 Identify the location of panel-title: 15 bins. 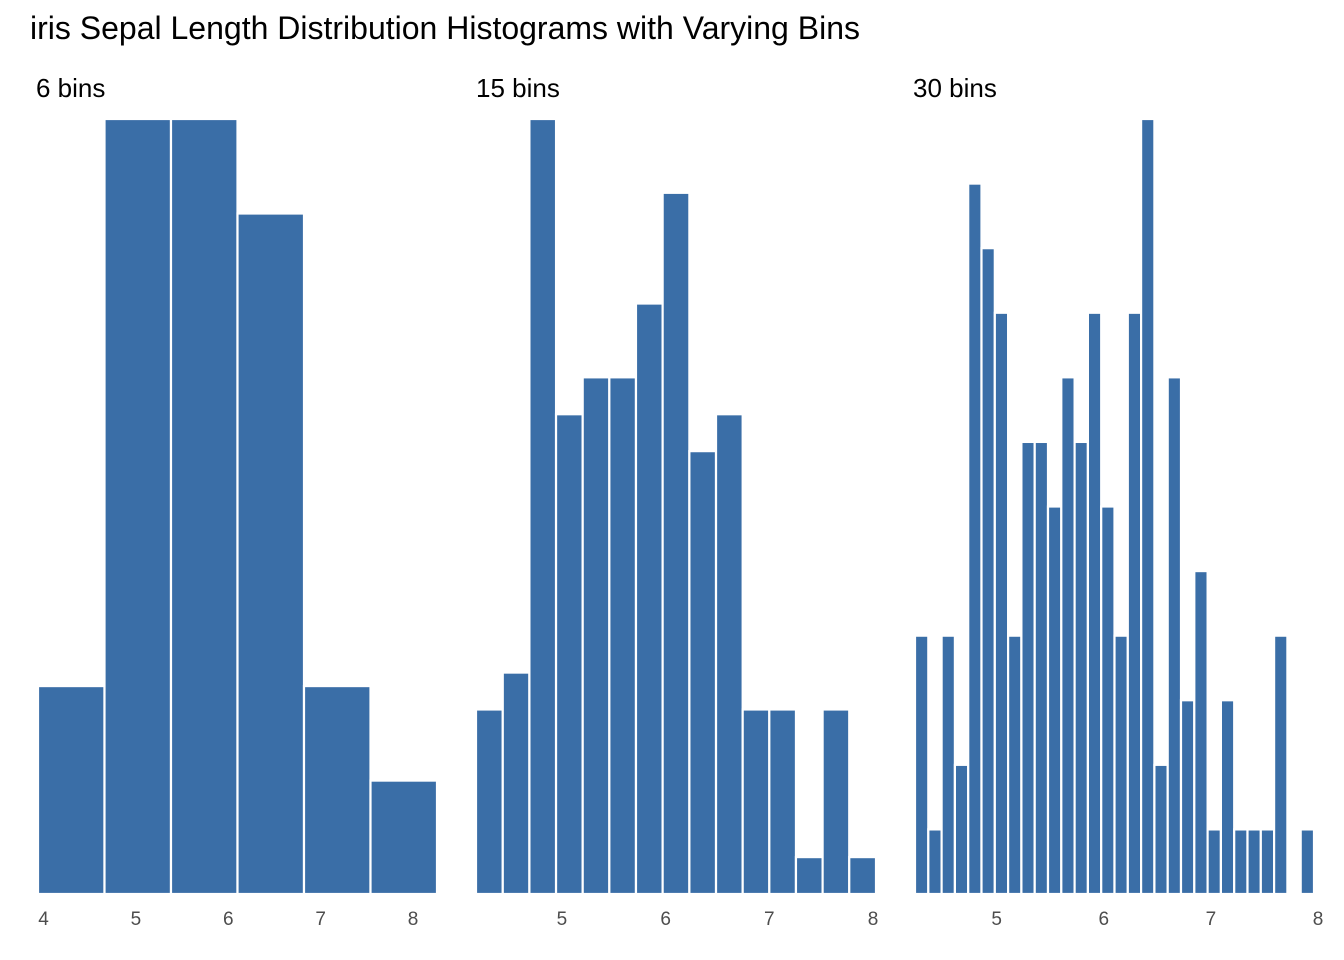
(518, 88).